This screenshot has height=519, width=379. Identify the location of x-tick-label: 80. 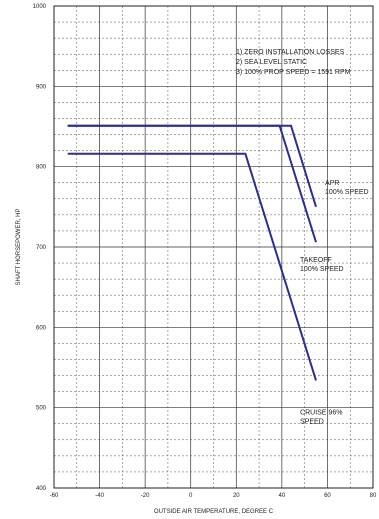
(373, 496).